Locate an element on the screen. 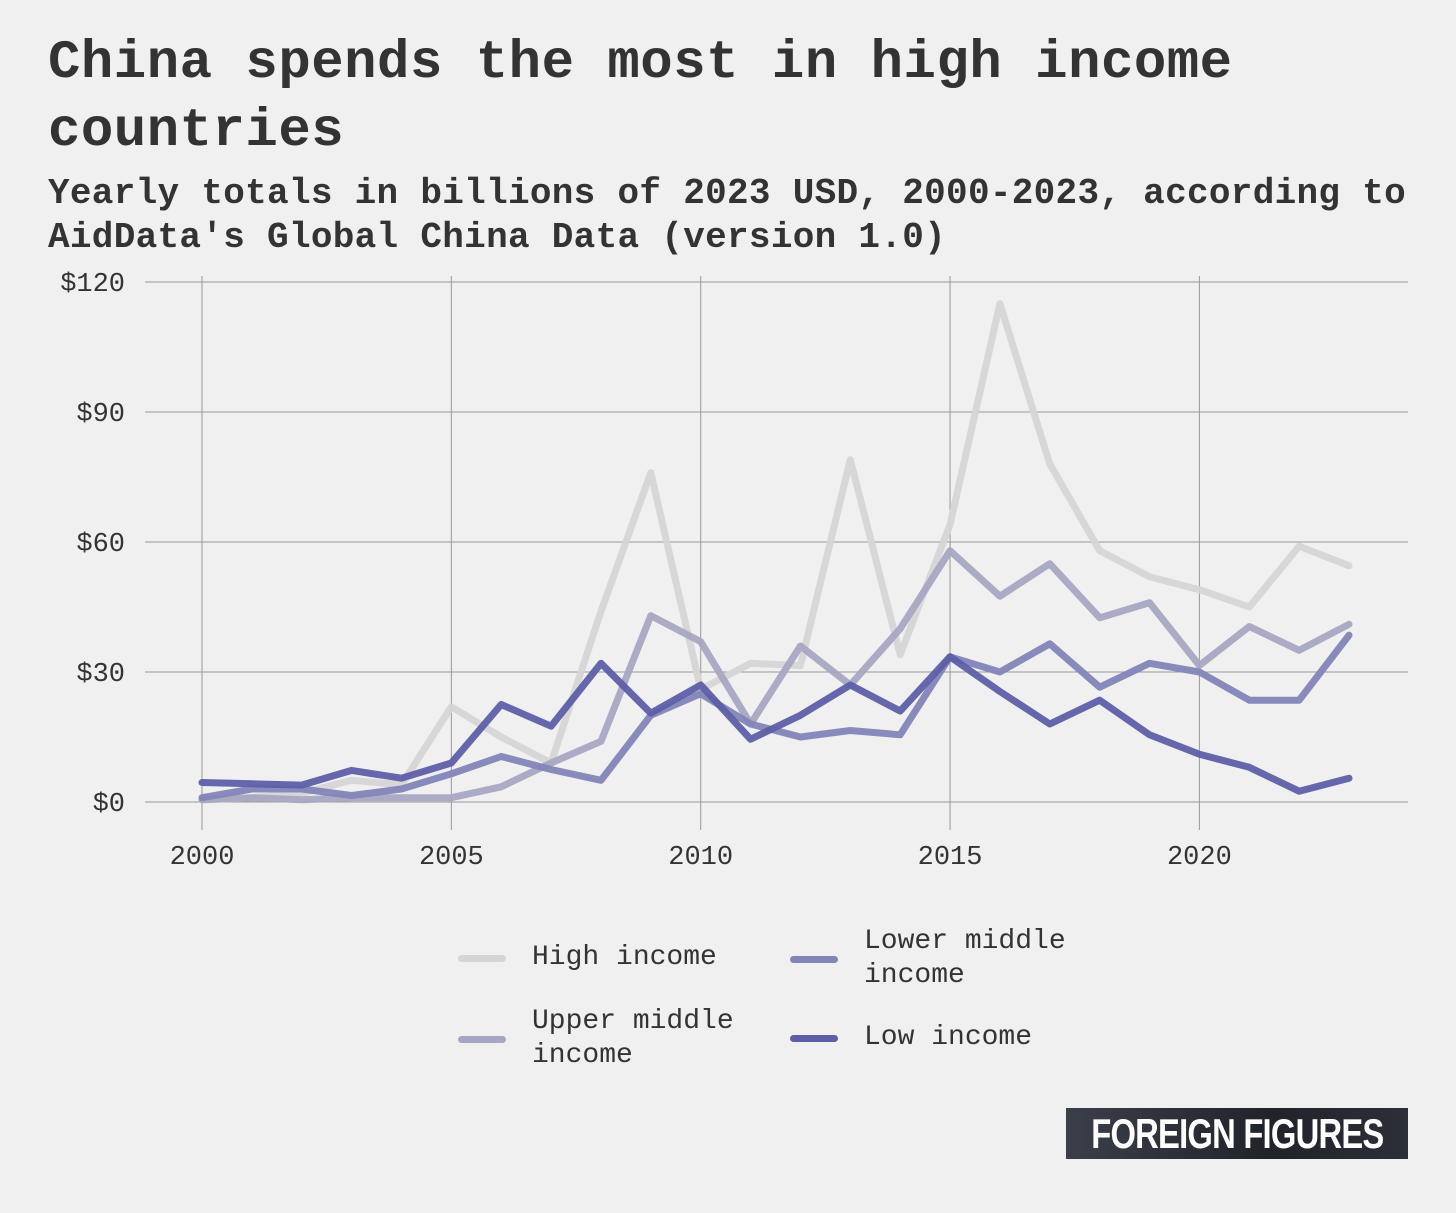 Image resolution: width=1456 pixels, height=1213 pixels. series-line-low-income is located at coordinates (775, 724).